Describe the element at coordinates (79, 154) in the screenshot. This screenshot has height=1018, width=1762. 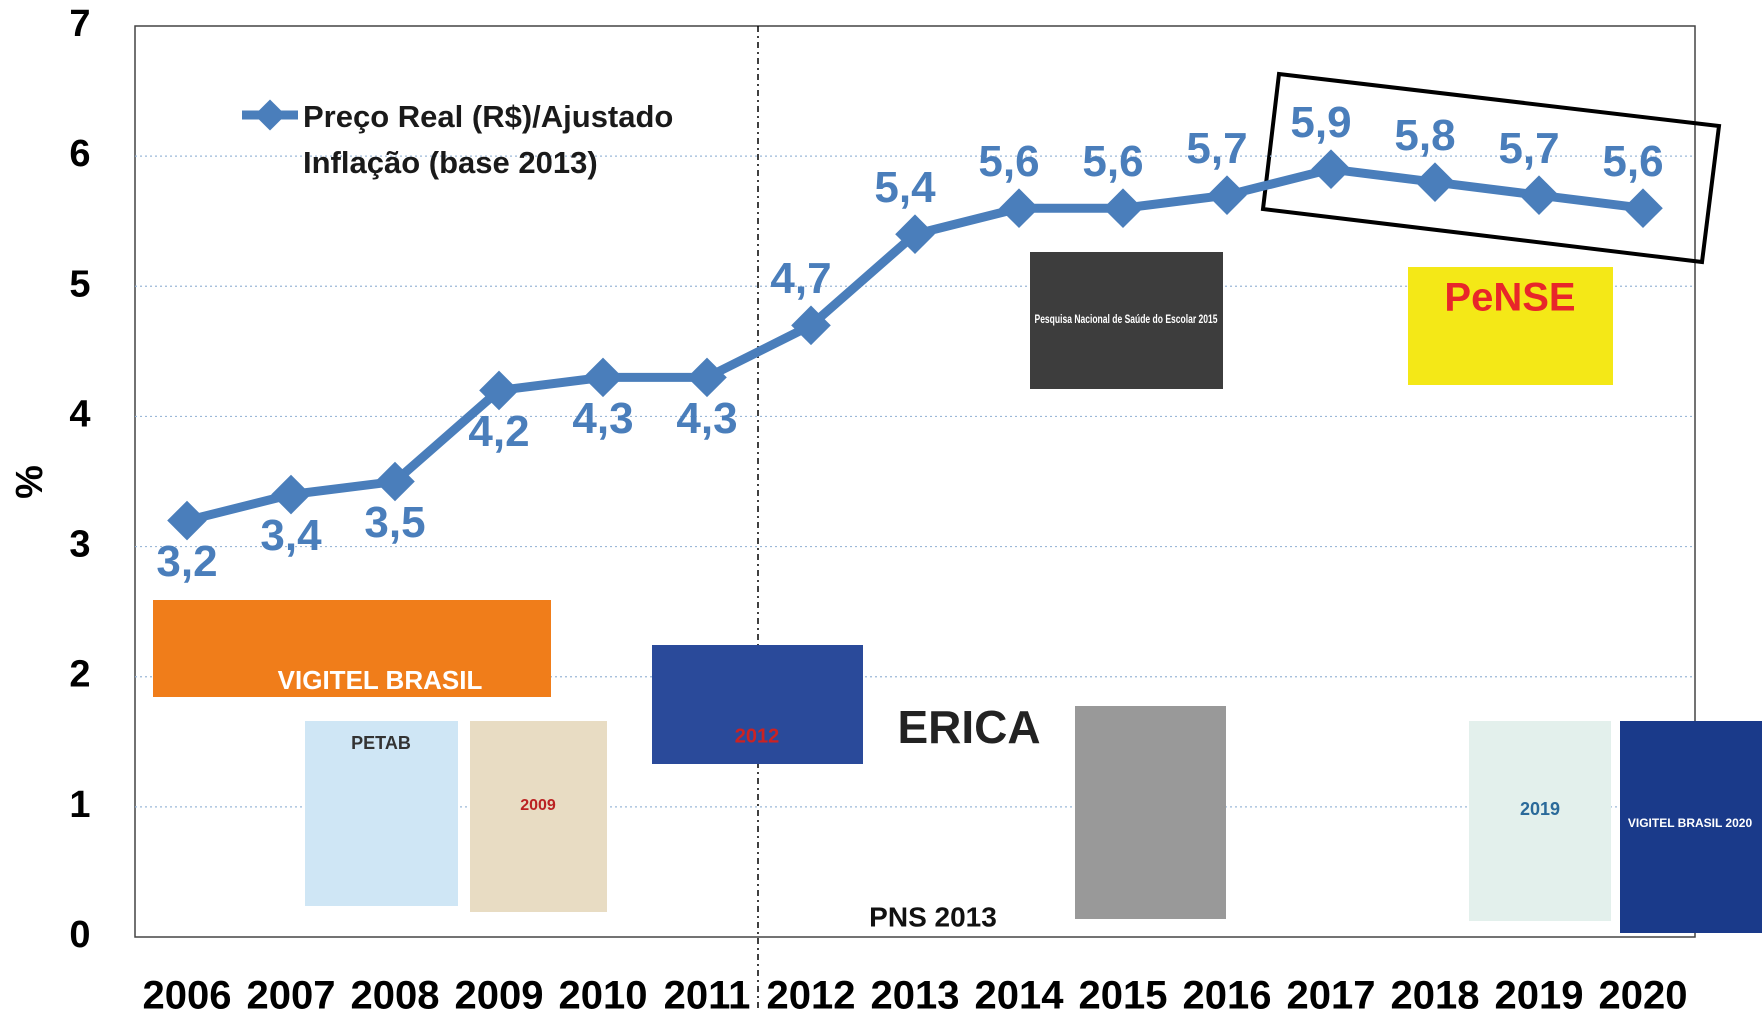
I see `y-tick-label: 6` at that location.